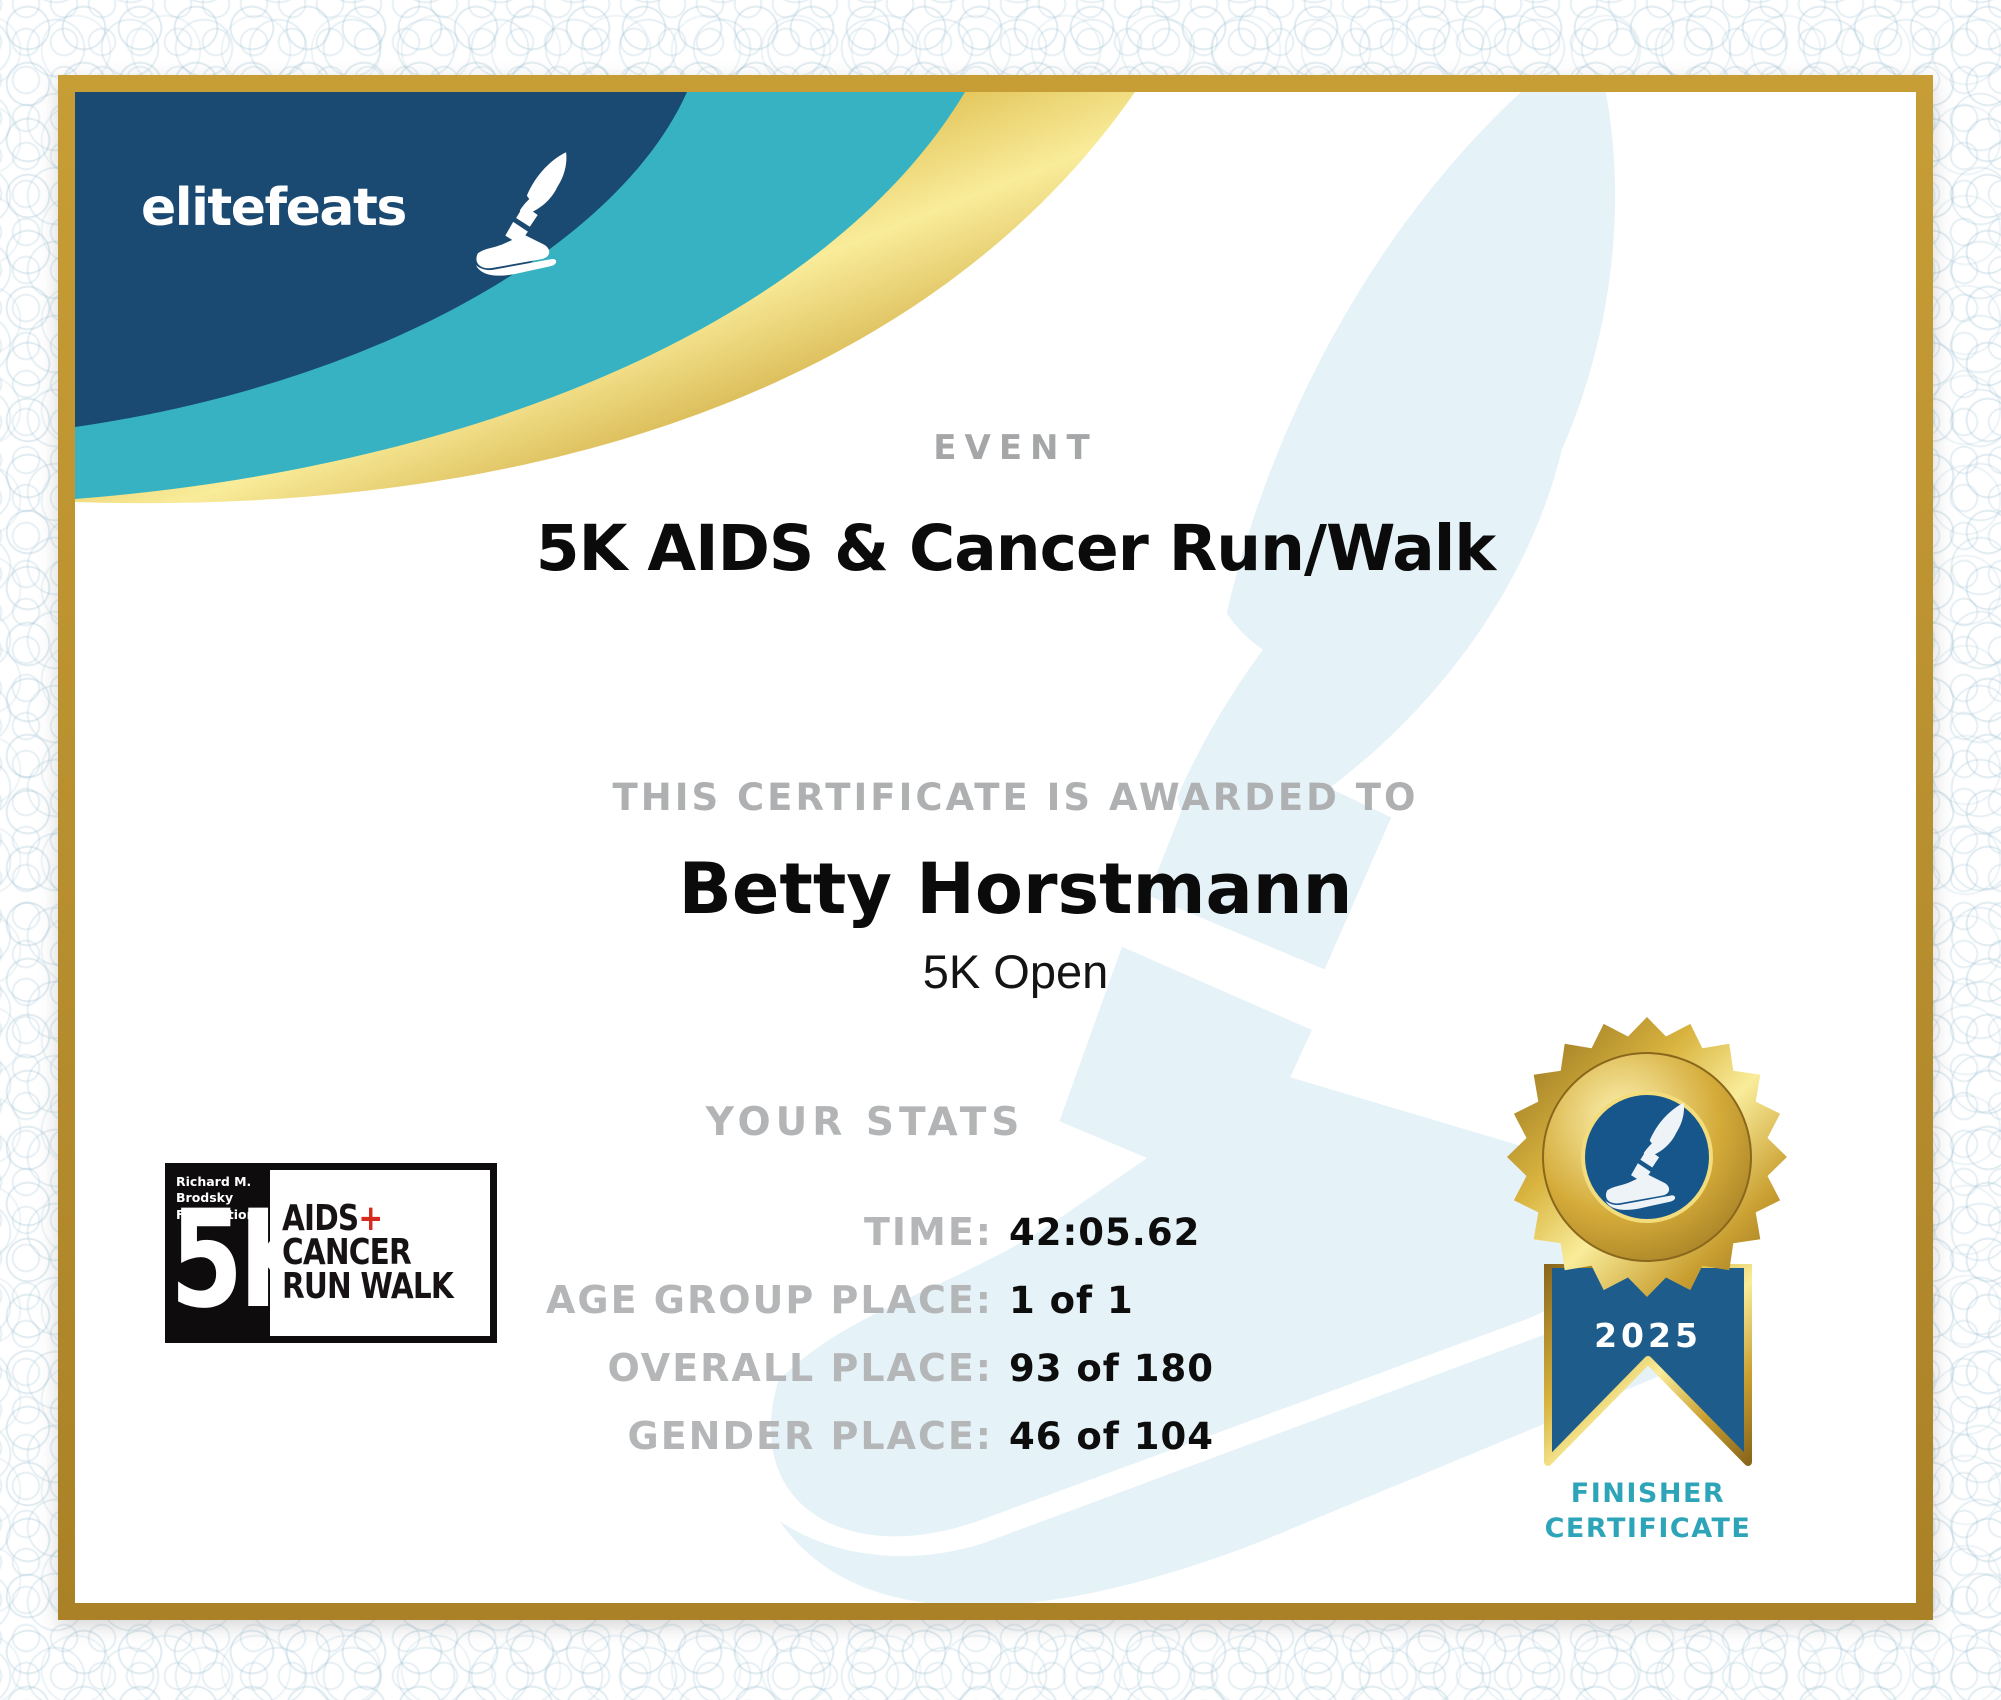 Image resolution: width=2001 pixels, height=1700 pixels. I want to click on stat-value: 93 of 180, so click(1112, 1368).